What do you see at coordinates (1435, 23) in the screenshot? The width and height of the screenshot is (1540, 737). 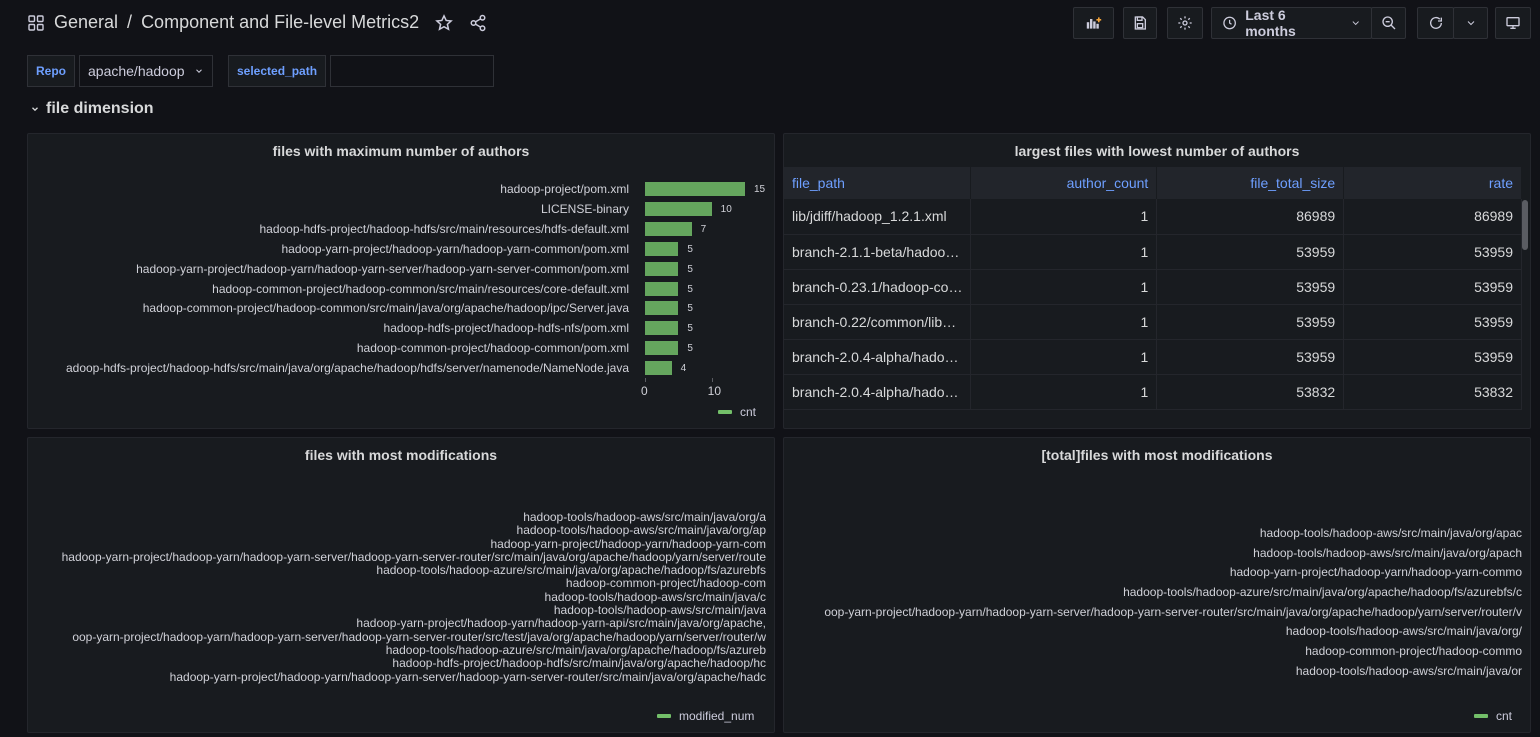 I see `refresh-button` at bounding box center [1435, 23].